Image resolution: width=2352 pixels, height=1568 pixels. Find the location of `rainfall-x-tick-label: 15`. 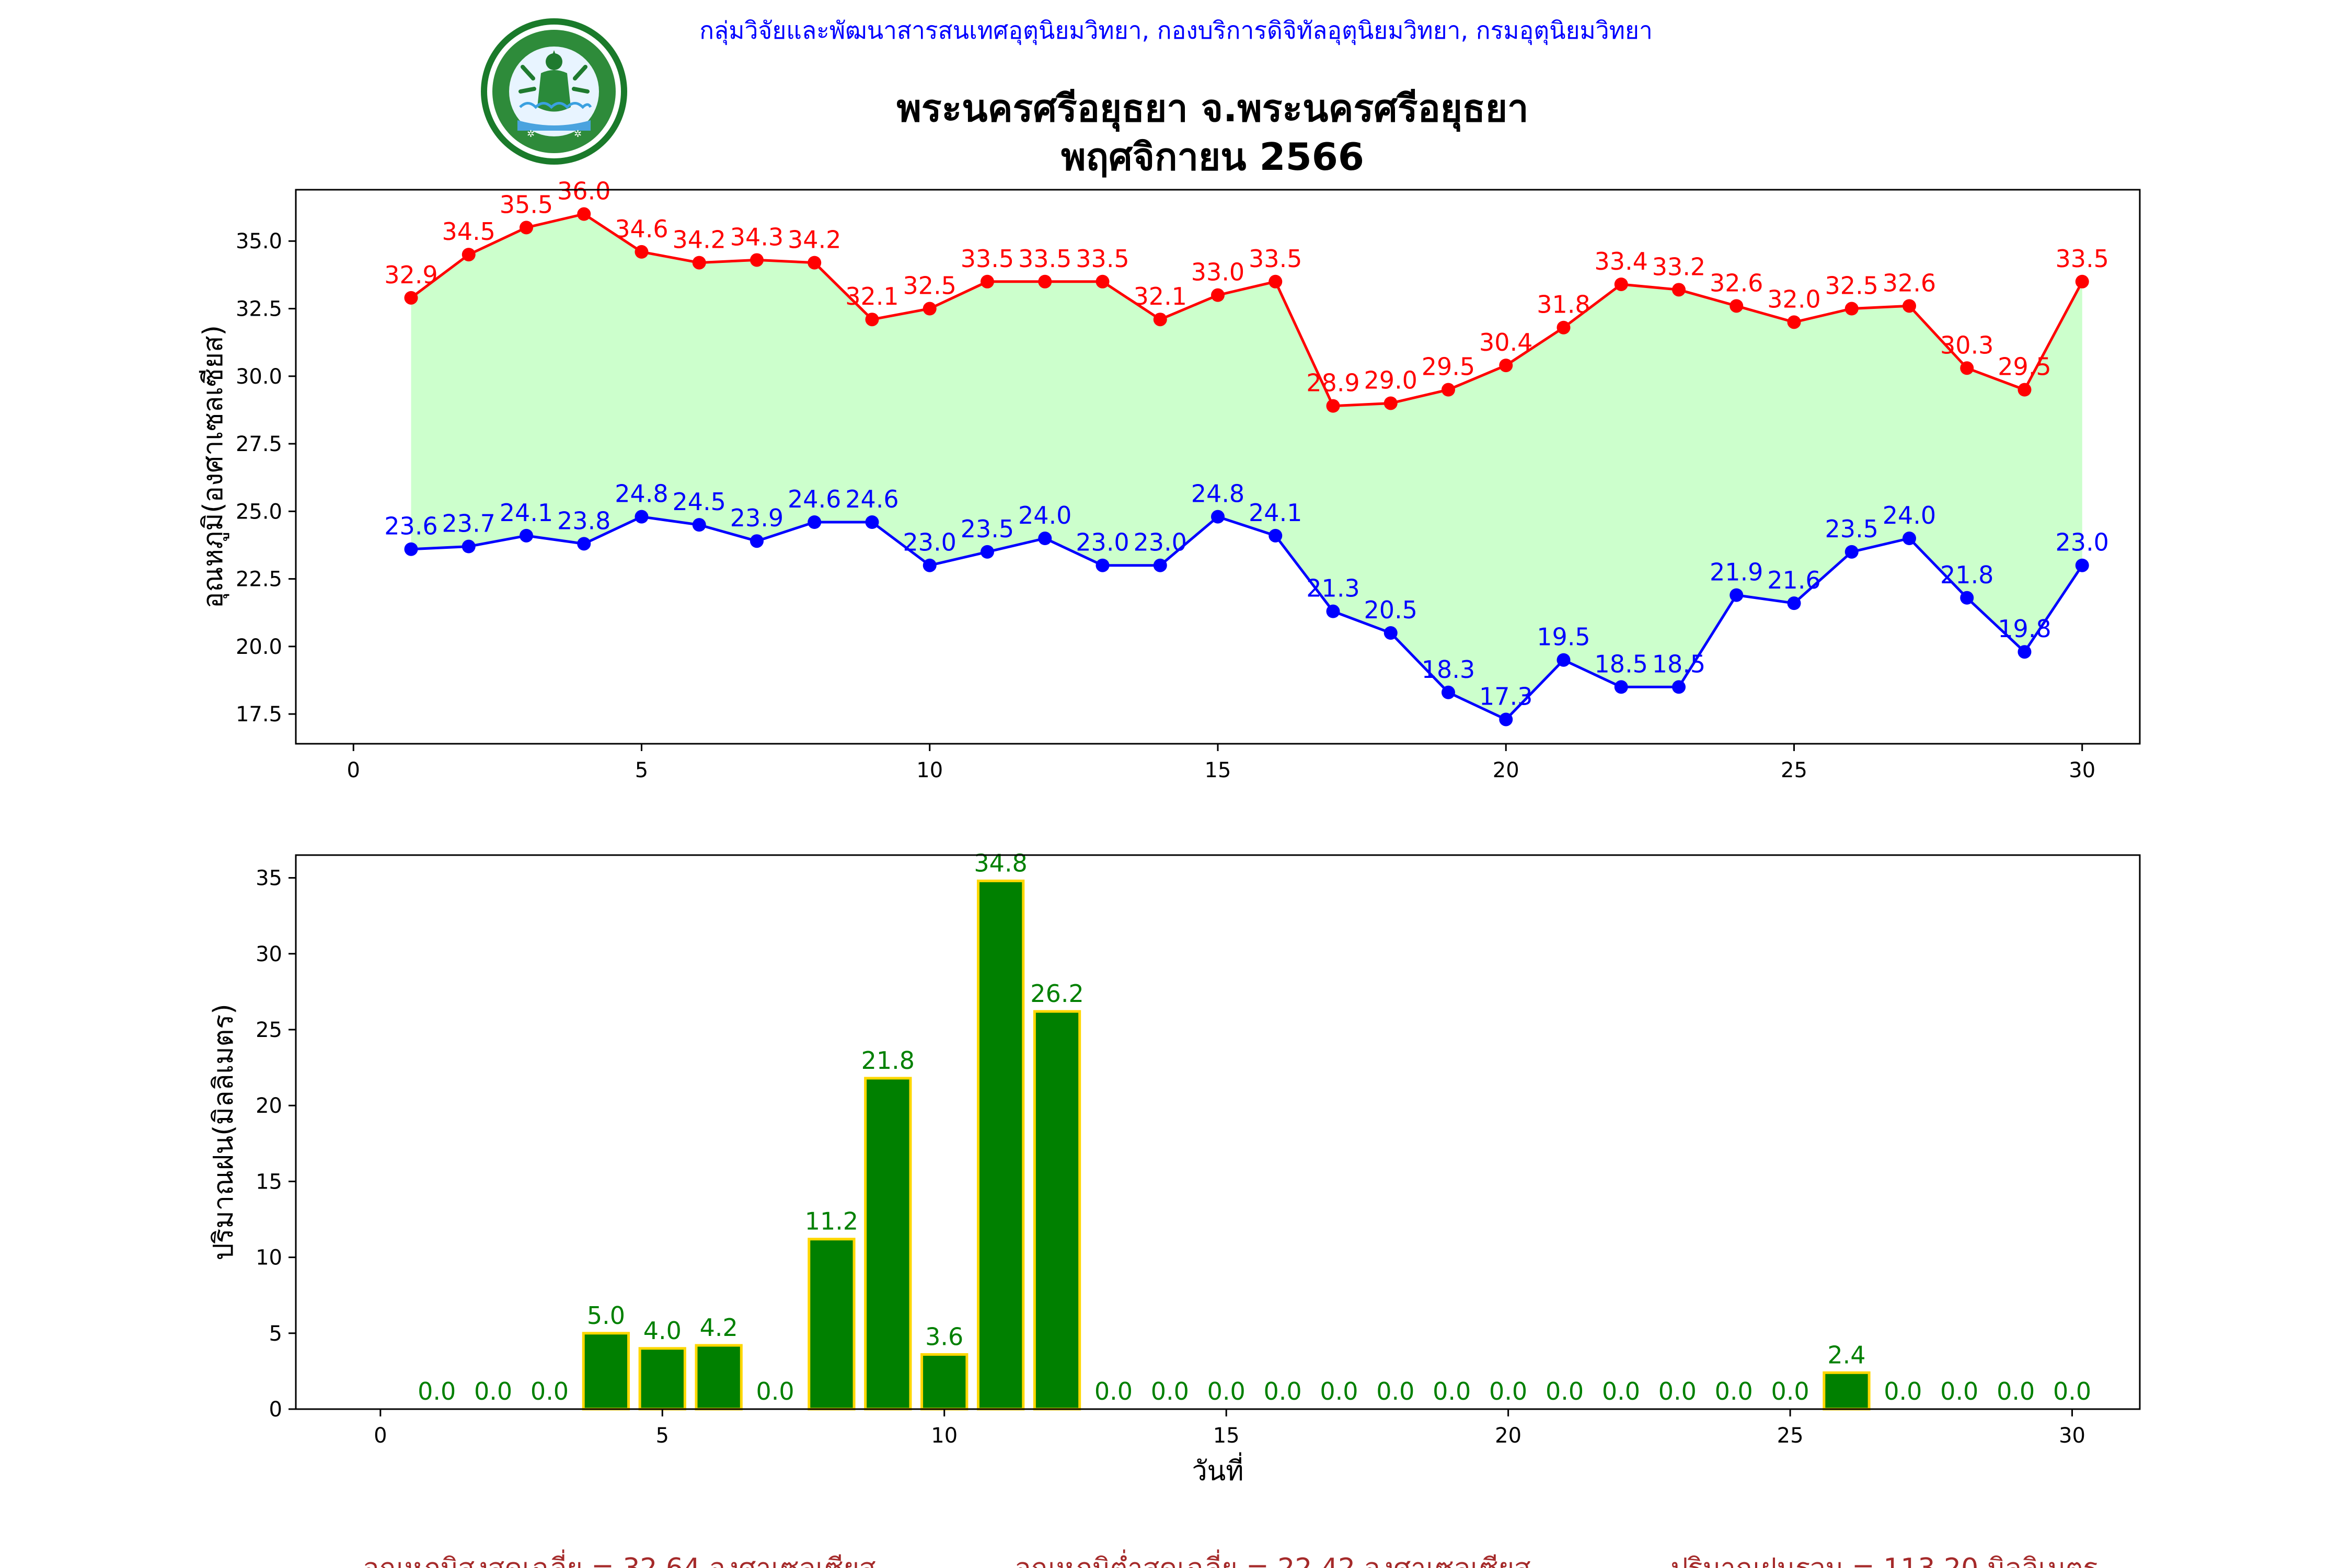

rainfall-x-tick-label: 15 is located at coordinates (1226, 1436).